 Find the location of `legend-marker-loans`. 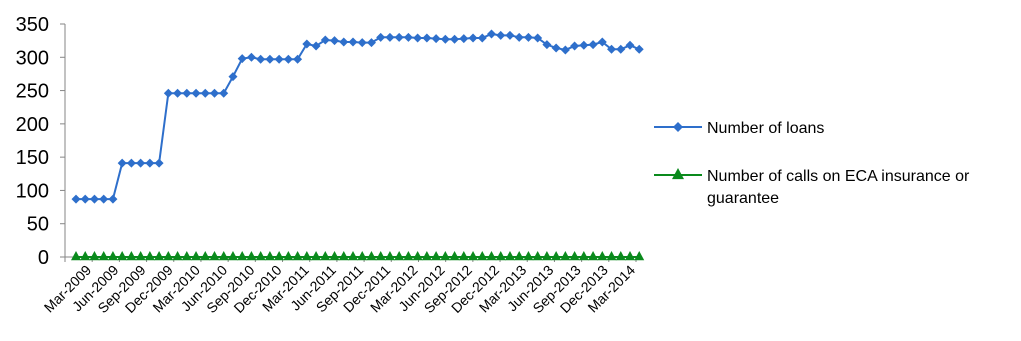

legend-marker-loans is located at coordinates (678, 127).